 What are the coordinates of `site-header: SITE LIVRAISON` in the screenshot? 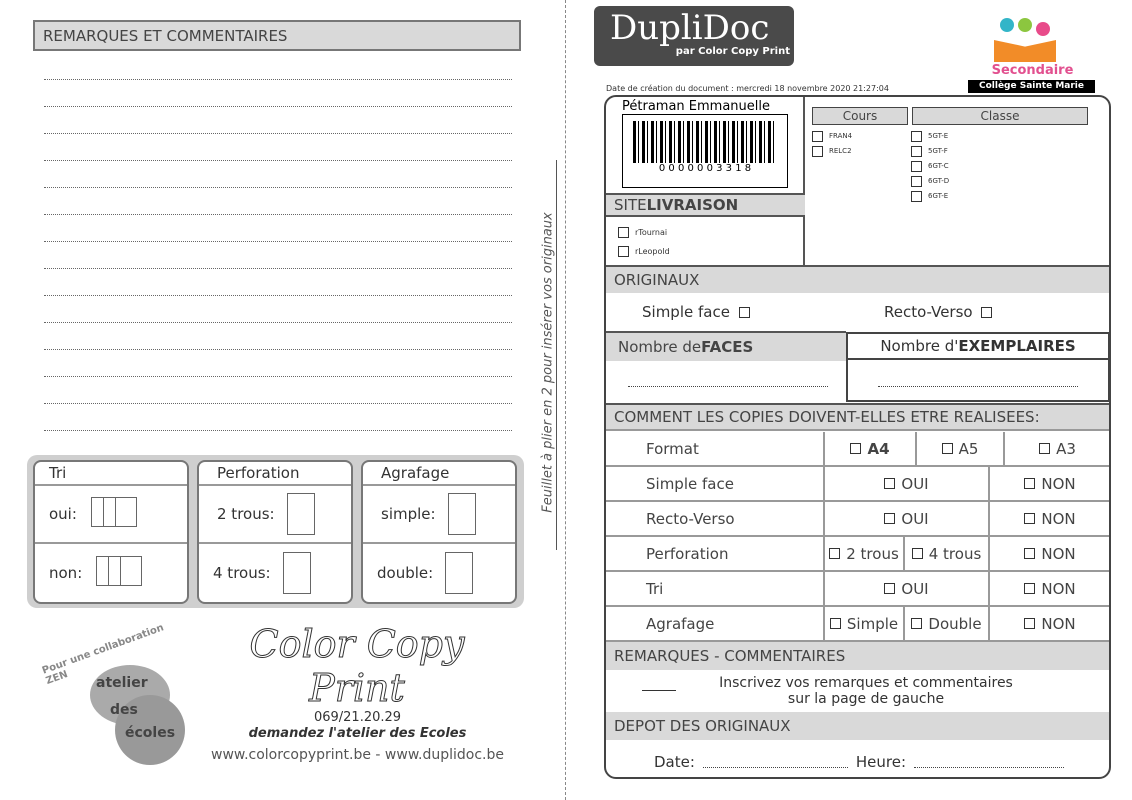 It's located at (705, 205).